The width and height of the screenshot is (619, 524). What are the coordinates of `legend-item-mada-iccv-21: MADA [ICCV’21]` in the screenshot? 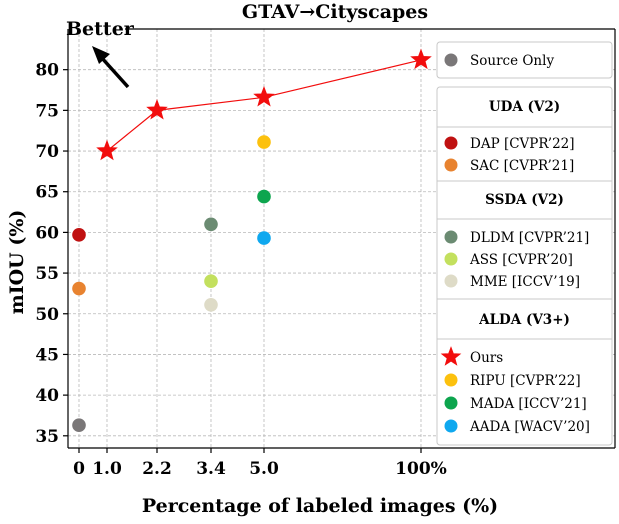 It's located at (515, 404).